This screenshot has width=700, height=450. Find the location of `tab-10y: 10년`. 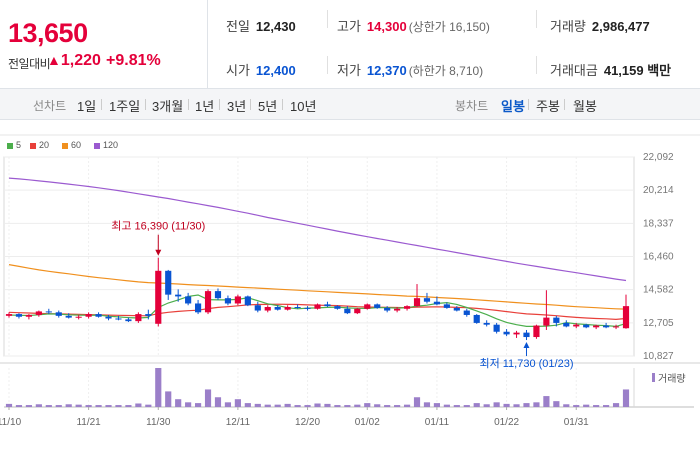

tab-10y: 10년 is located at coordinates (303, 106).